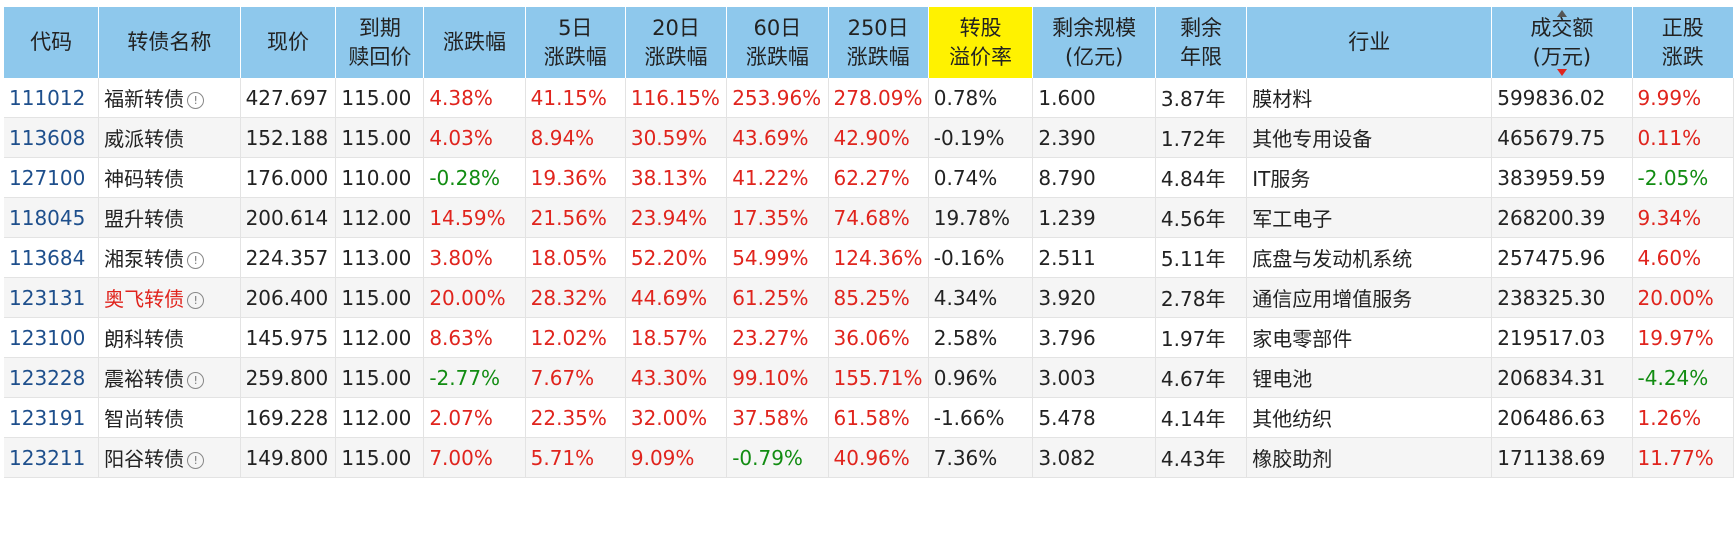 The height and width of the screenshot is (538, 1734). What do you see at coordinates (878, 42) in the screenshot?
I see `column-header-chg250: 250日 涨跌幅` at bounding box center [878, 42].